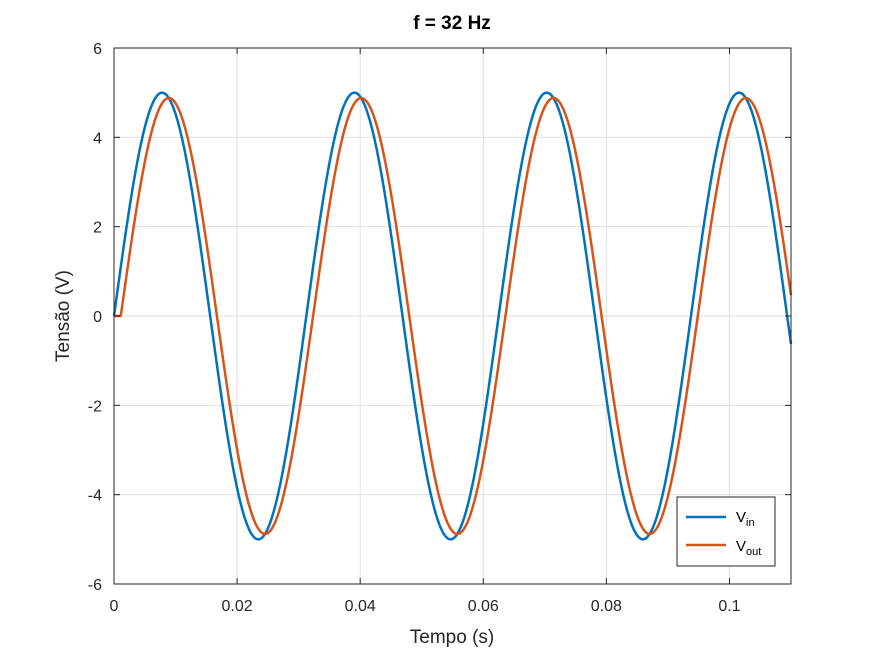 This screenshot has width=873, height=655. Describe the element at coordinates (452, 23) in the screenshot. I see `chart-title: f = 32 Hz` at that location.